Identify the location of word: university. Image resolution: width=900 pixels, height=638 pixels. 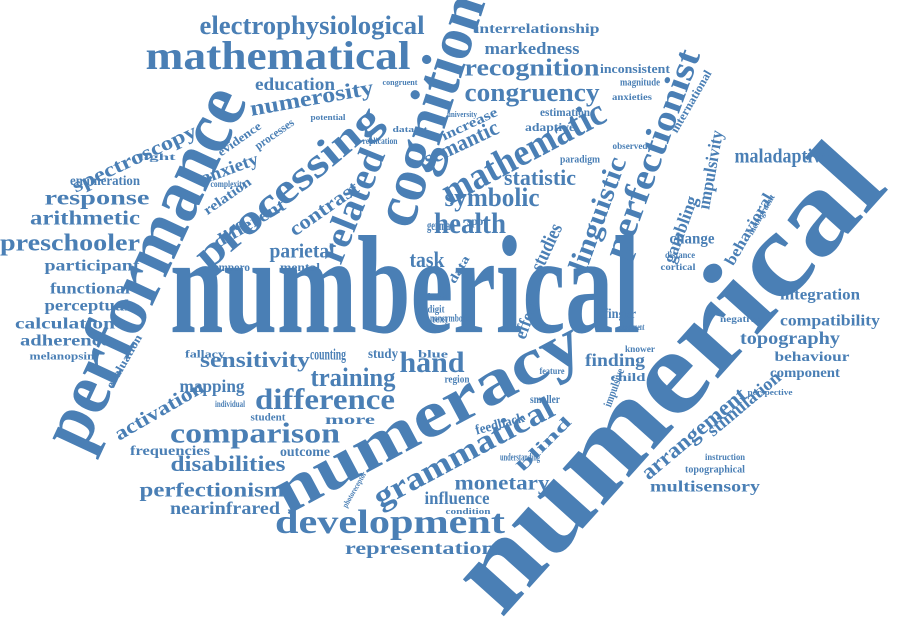
(462, 114).